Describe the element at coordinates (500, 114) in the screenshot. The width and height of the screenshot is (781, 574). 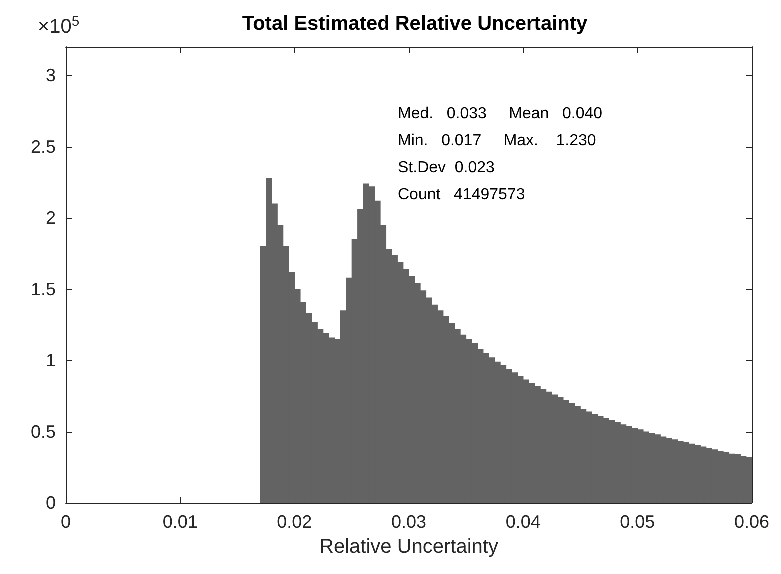
I see `annotation: Med. 0.033 Mean 0.040` at that location.